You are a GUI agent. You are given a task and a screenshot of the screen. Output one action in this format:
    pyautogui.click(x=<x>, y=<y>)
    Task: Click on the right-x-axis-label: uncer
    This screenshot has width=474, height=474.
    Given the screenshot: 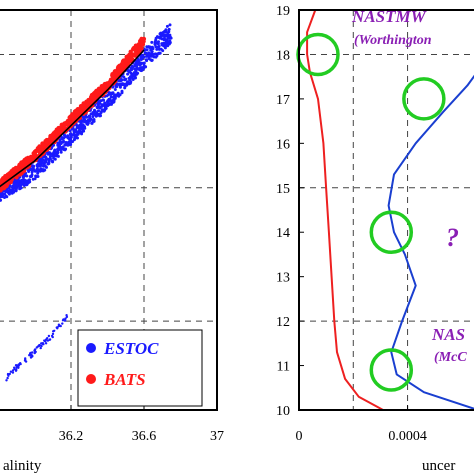 What is the action you would take?
    pyautogui.click(x=438, y=466)
    